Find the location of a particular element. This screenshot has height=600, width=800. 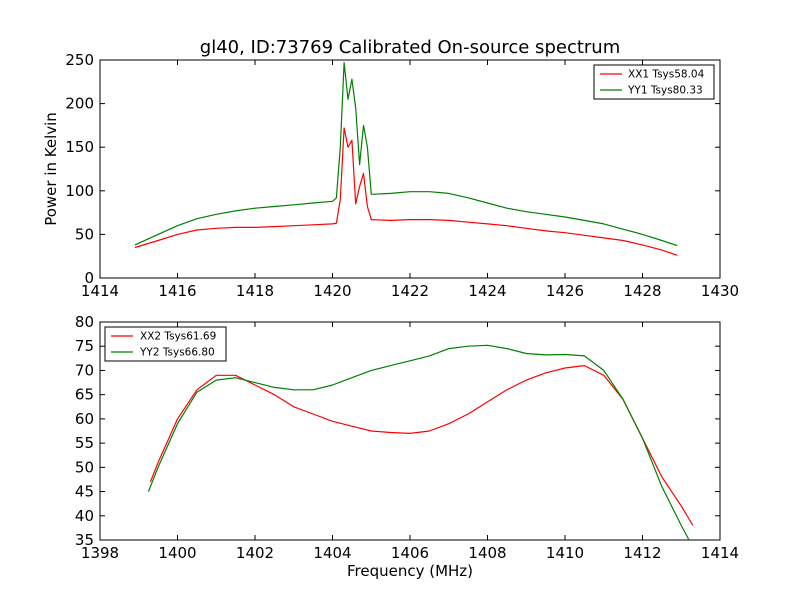

top-legend-label-yy1: YY1 Tsys80.33 is located at coordinates (665, 91).